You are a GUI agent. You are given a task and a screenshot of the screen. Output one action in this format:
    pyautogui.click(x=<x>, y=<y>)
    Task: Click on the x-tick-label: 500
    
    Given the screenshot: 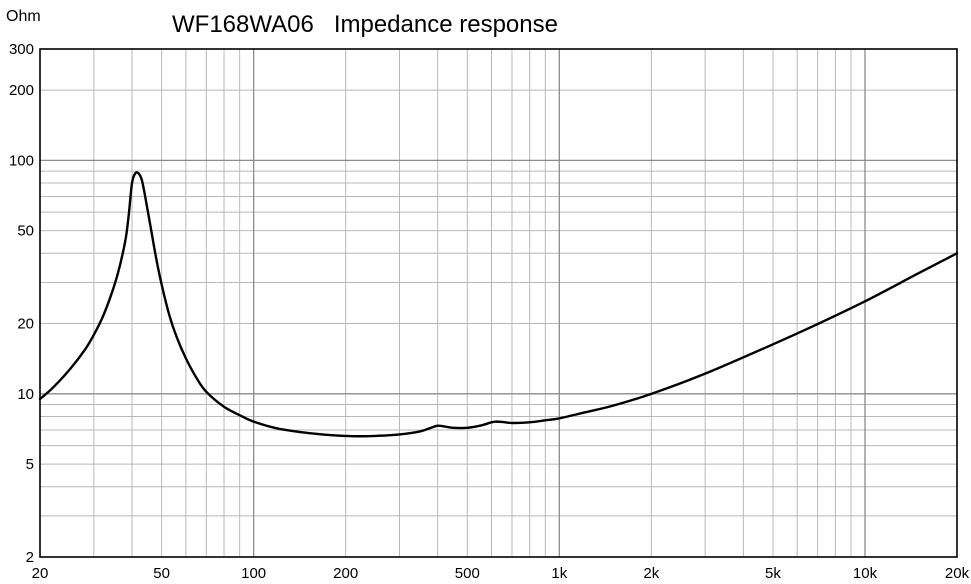 What is the action you would take?
    pyautogui.click(x=467, y=573)
    